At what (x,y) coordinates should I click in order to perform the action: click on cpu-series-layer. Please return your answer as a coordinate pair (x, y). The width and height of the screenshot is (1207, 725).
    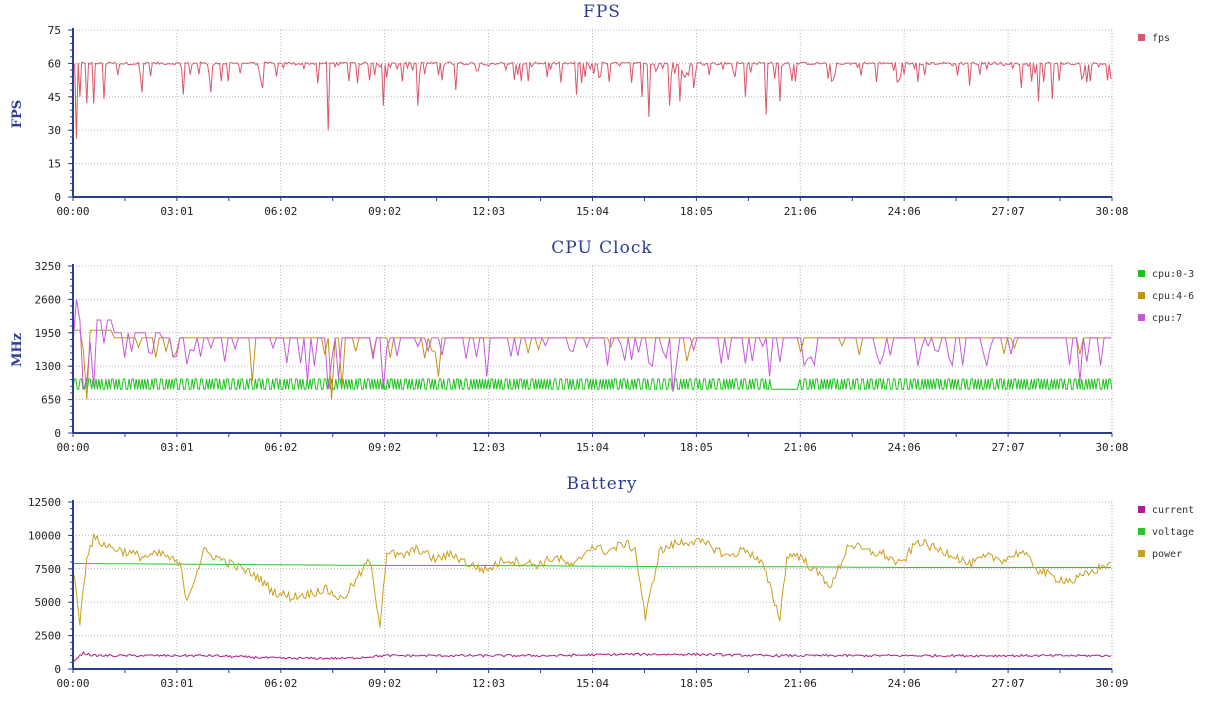
    Looking at the image, I should click on (592, 349).